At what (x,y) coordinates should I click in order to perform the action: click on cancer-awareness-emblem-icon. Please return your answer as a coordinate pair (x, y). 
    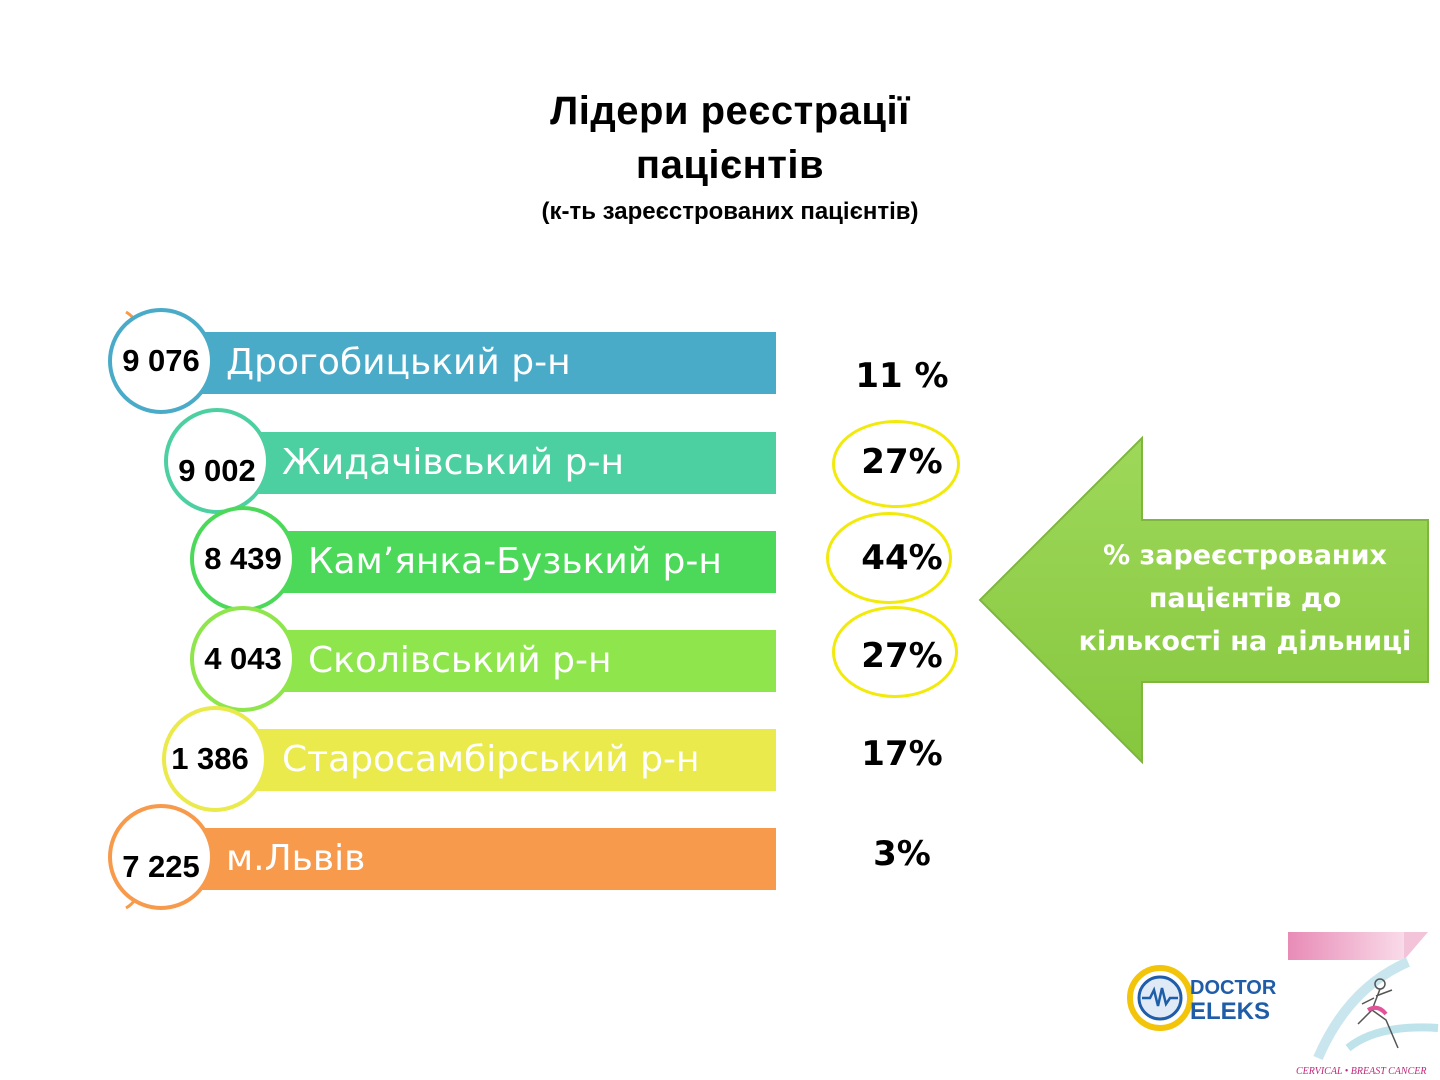
    Looking at the image, I should click on (1363, 996).